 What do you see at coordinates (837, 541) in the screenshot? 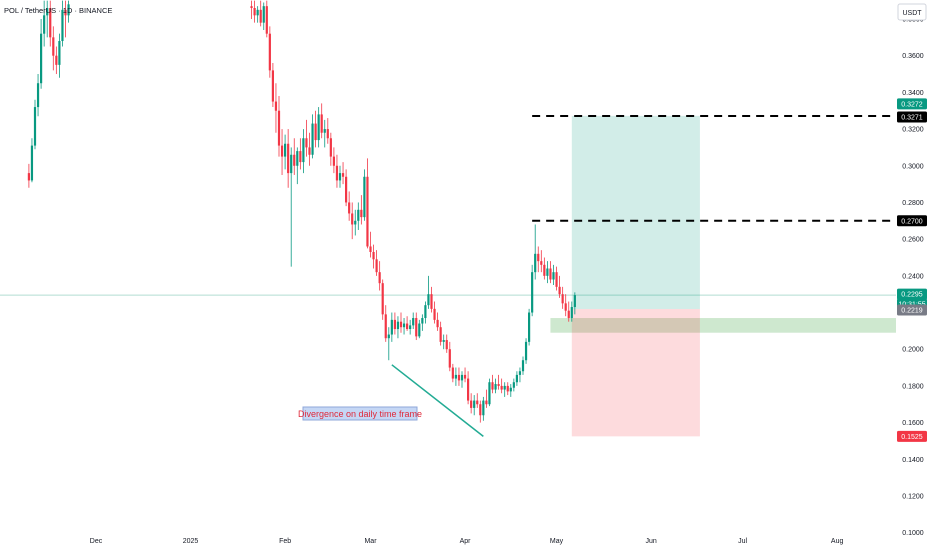
I see `time-tick-label: Aug` at bounding box center [837, 541].